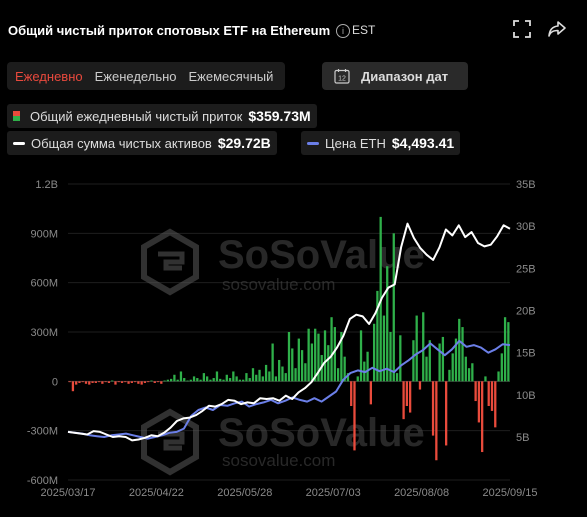  Describe the element at coordinates (278, 284) in the screenshot. I see `watermark-url: sosovalue.com` at that location.